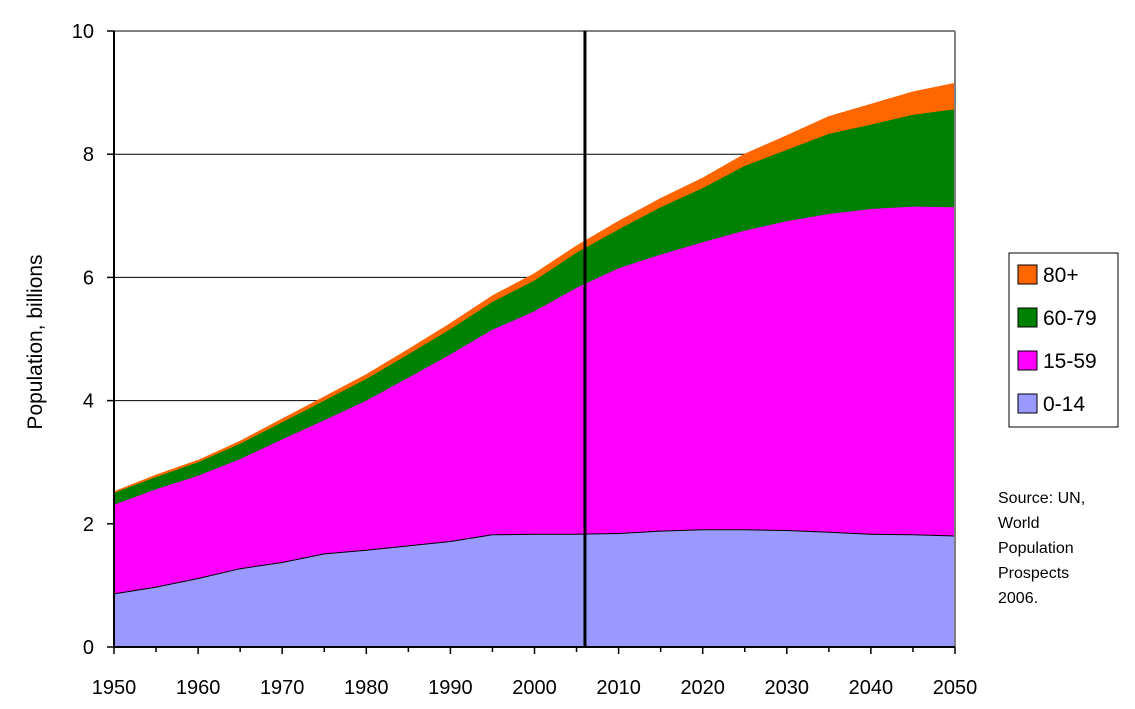 The width and height of the screenshot is (1135, 709). I want to click on legend-label: 15-59, so click(1070, 361).